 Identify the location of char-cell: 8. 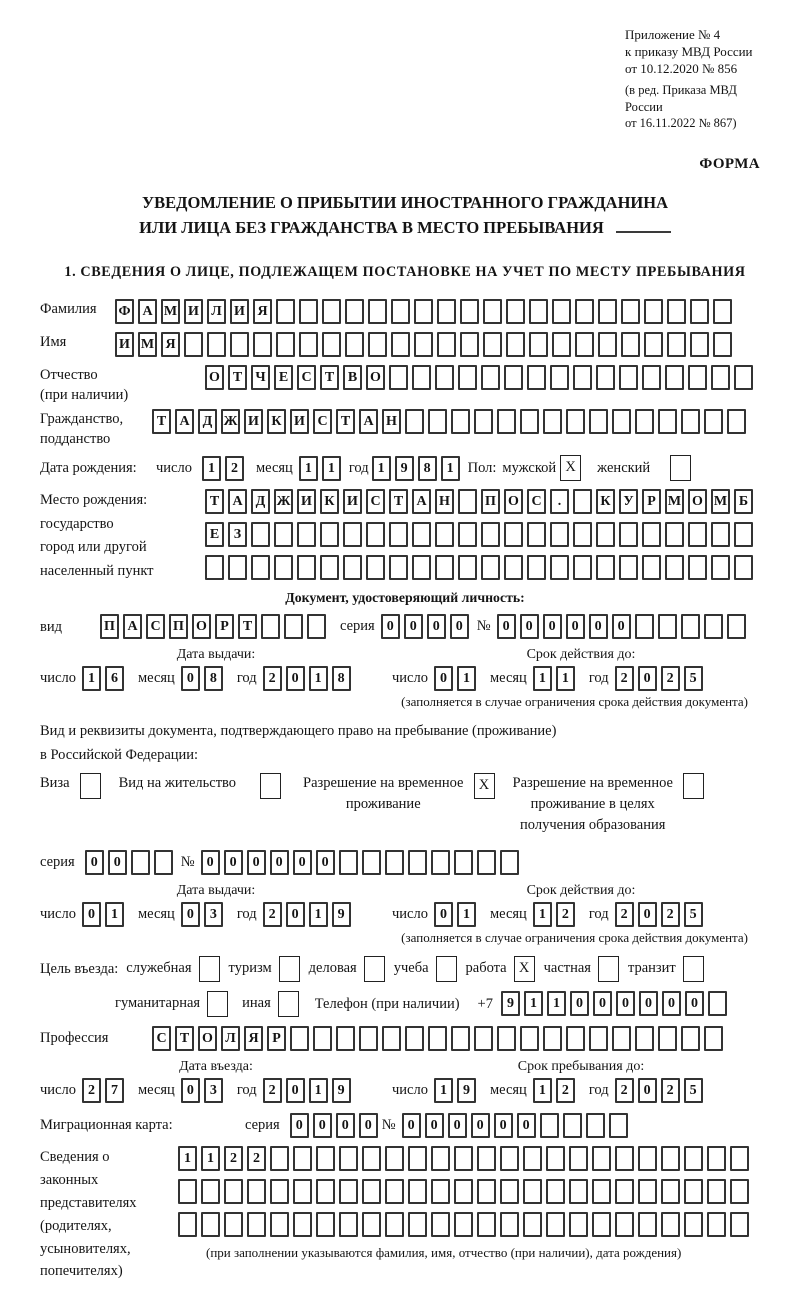
(341, 679).